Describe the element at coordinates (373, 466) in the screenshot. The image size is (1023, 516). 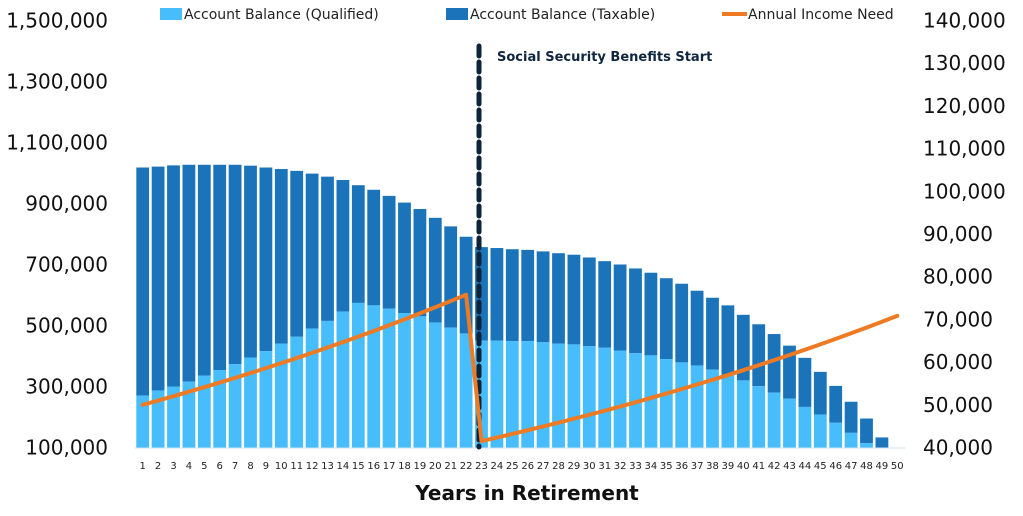
I see `x-tick-label: 16` at that location.